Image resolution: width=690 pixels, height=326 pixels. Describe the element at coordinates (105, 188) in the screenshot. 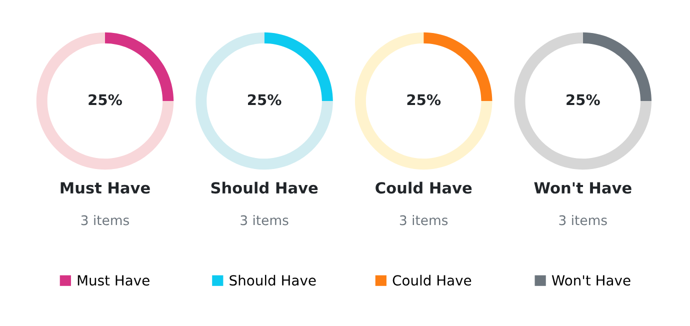

I see `text: Must Have` at that location.